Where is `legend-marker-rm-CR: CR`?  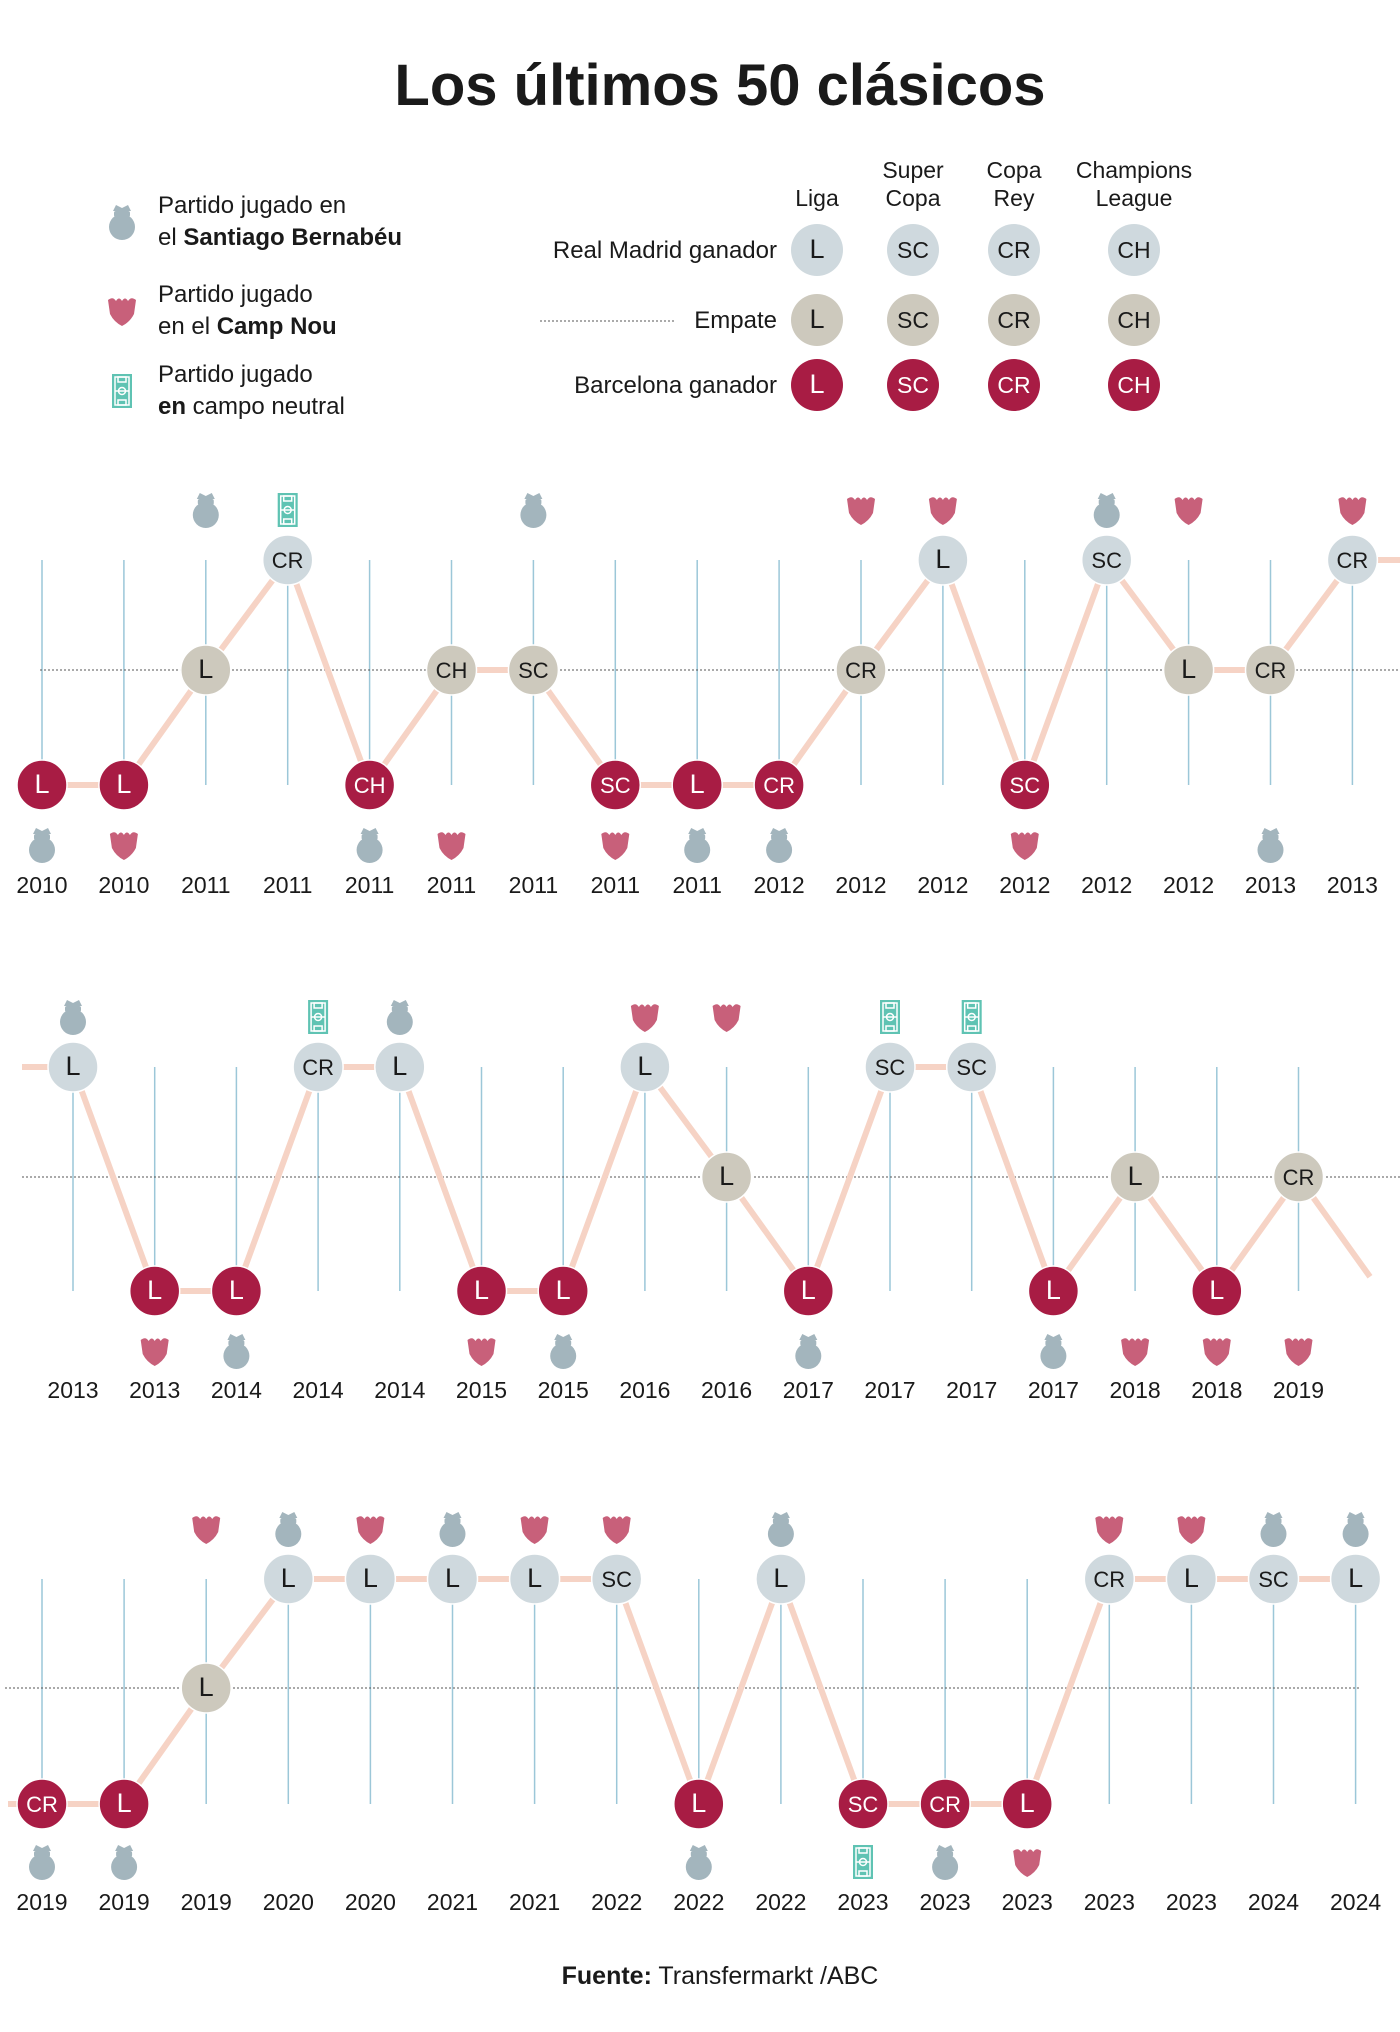 legend-marker-rm-CR: CR is located at coordinates (1014, 250).